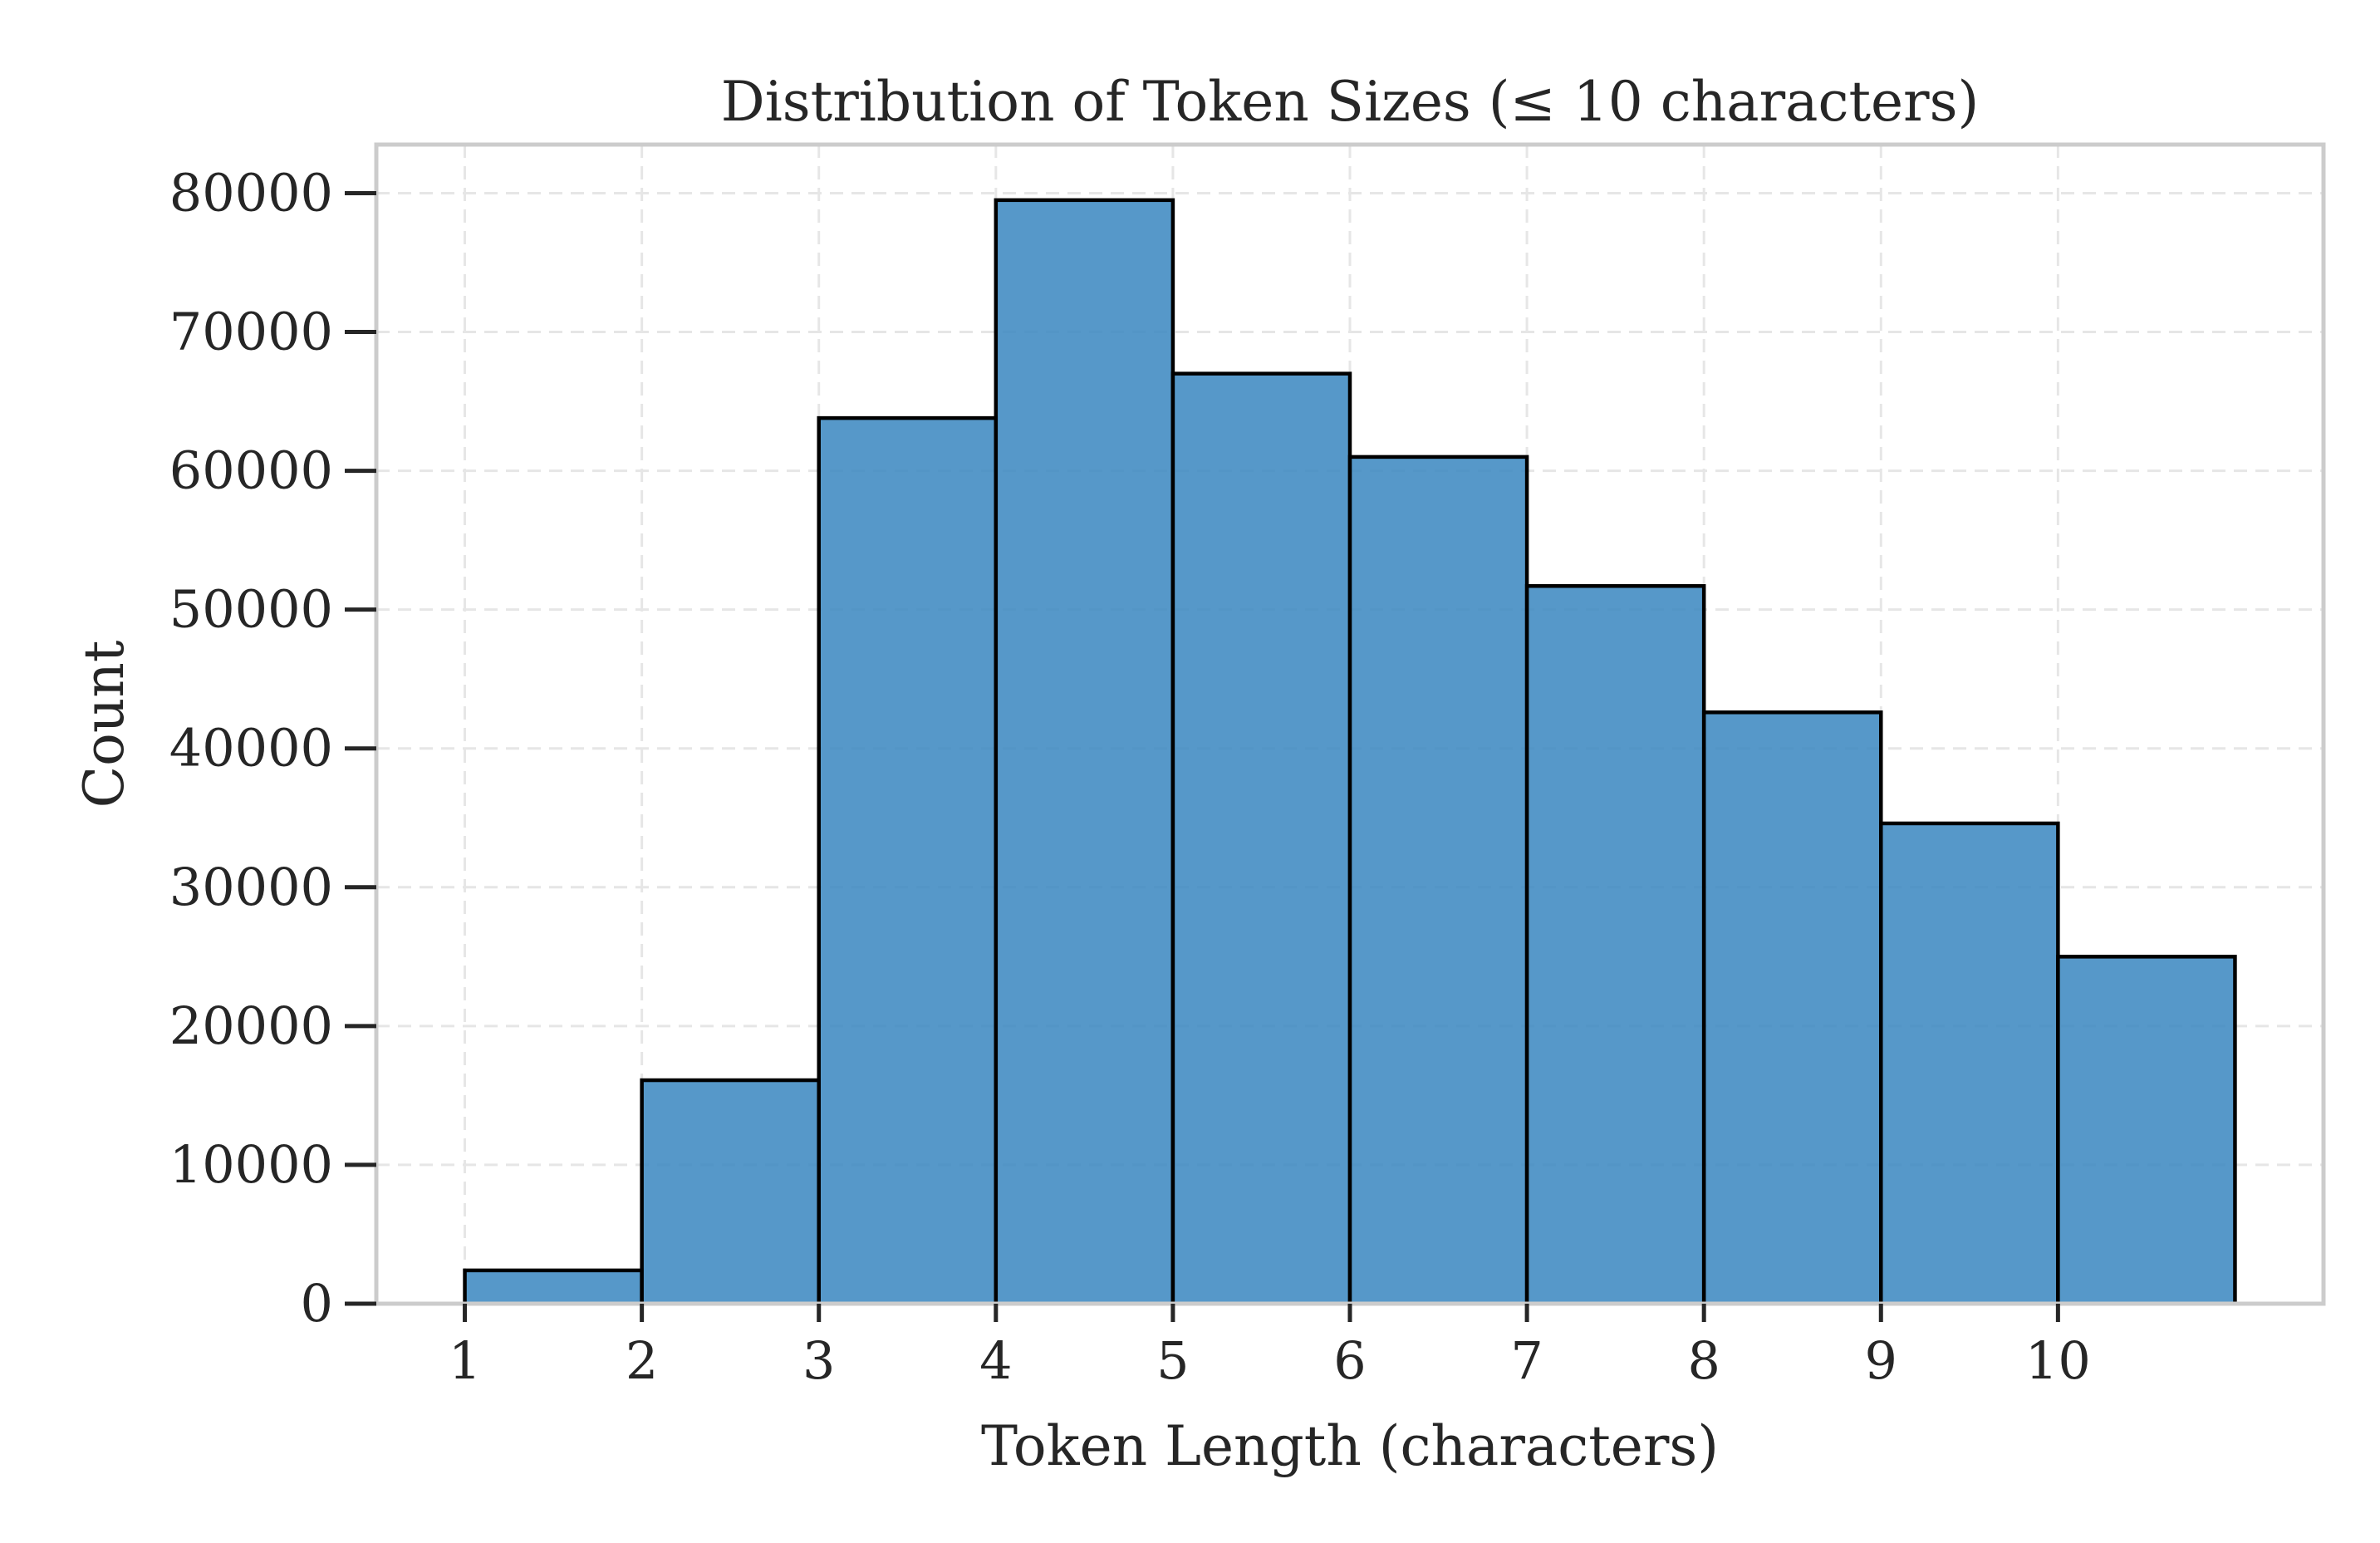  I want to click on x-tick-label: 3, so click(818, 1360).